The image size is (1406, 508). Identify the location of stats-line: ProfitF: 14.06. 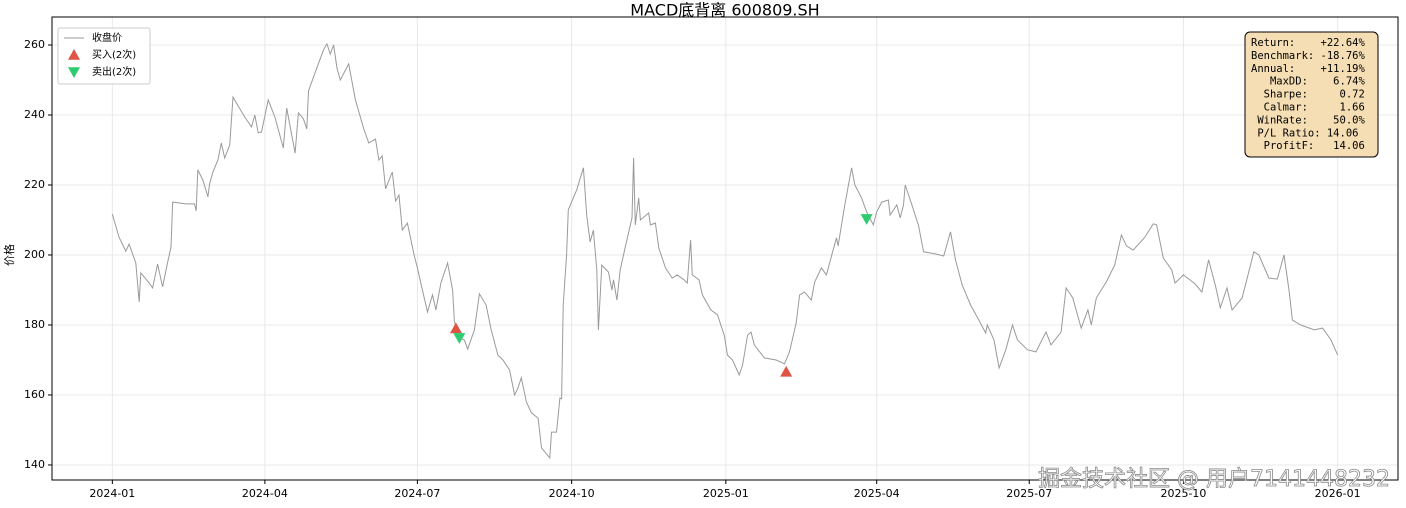
(1308, 146).